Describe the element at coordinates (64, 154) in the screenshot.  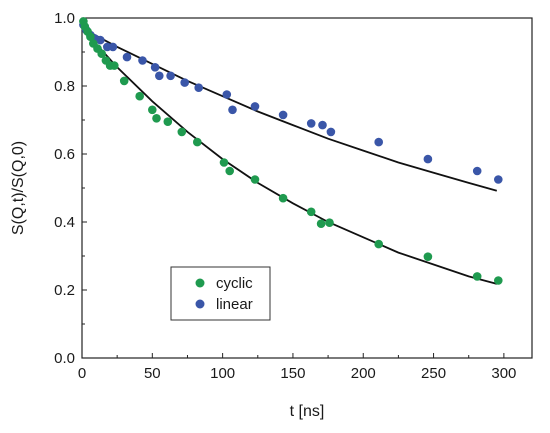
I see `y-tick-label: 0.6` at that location.